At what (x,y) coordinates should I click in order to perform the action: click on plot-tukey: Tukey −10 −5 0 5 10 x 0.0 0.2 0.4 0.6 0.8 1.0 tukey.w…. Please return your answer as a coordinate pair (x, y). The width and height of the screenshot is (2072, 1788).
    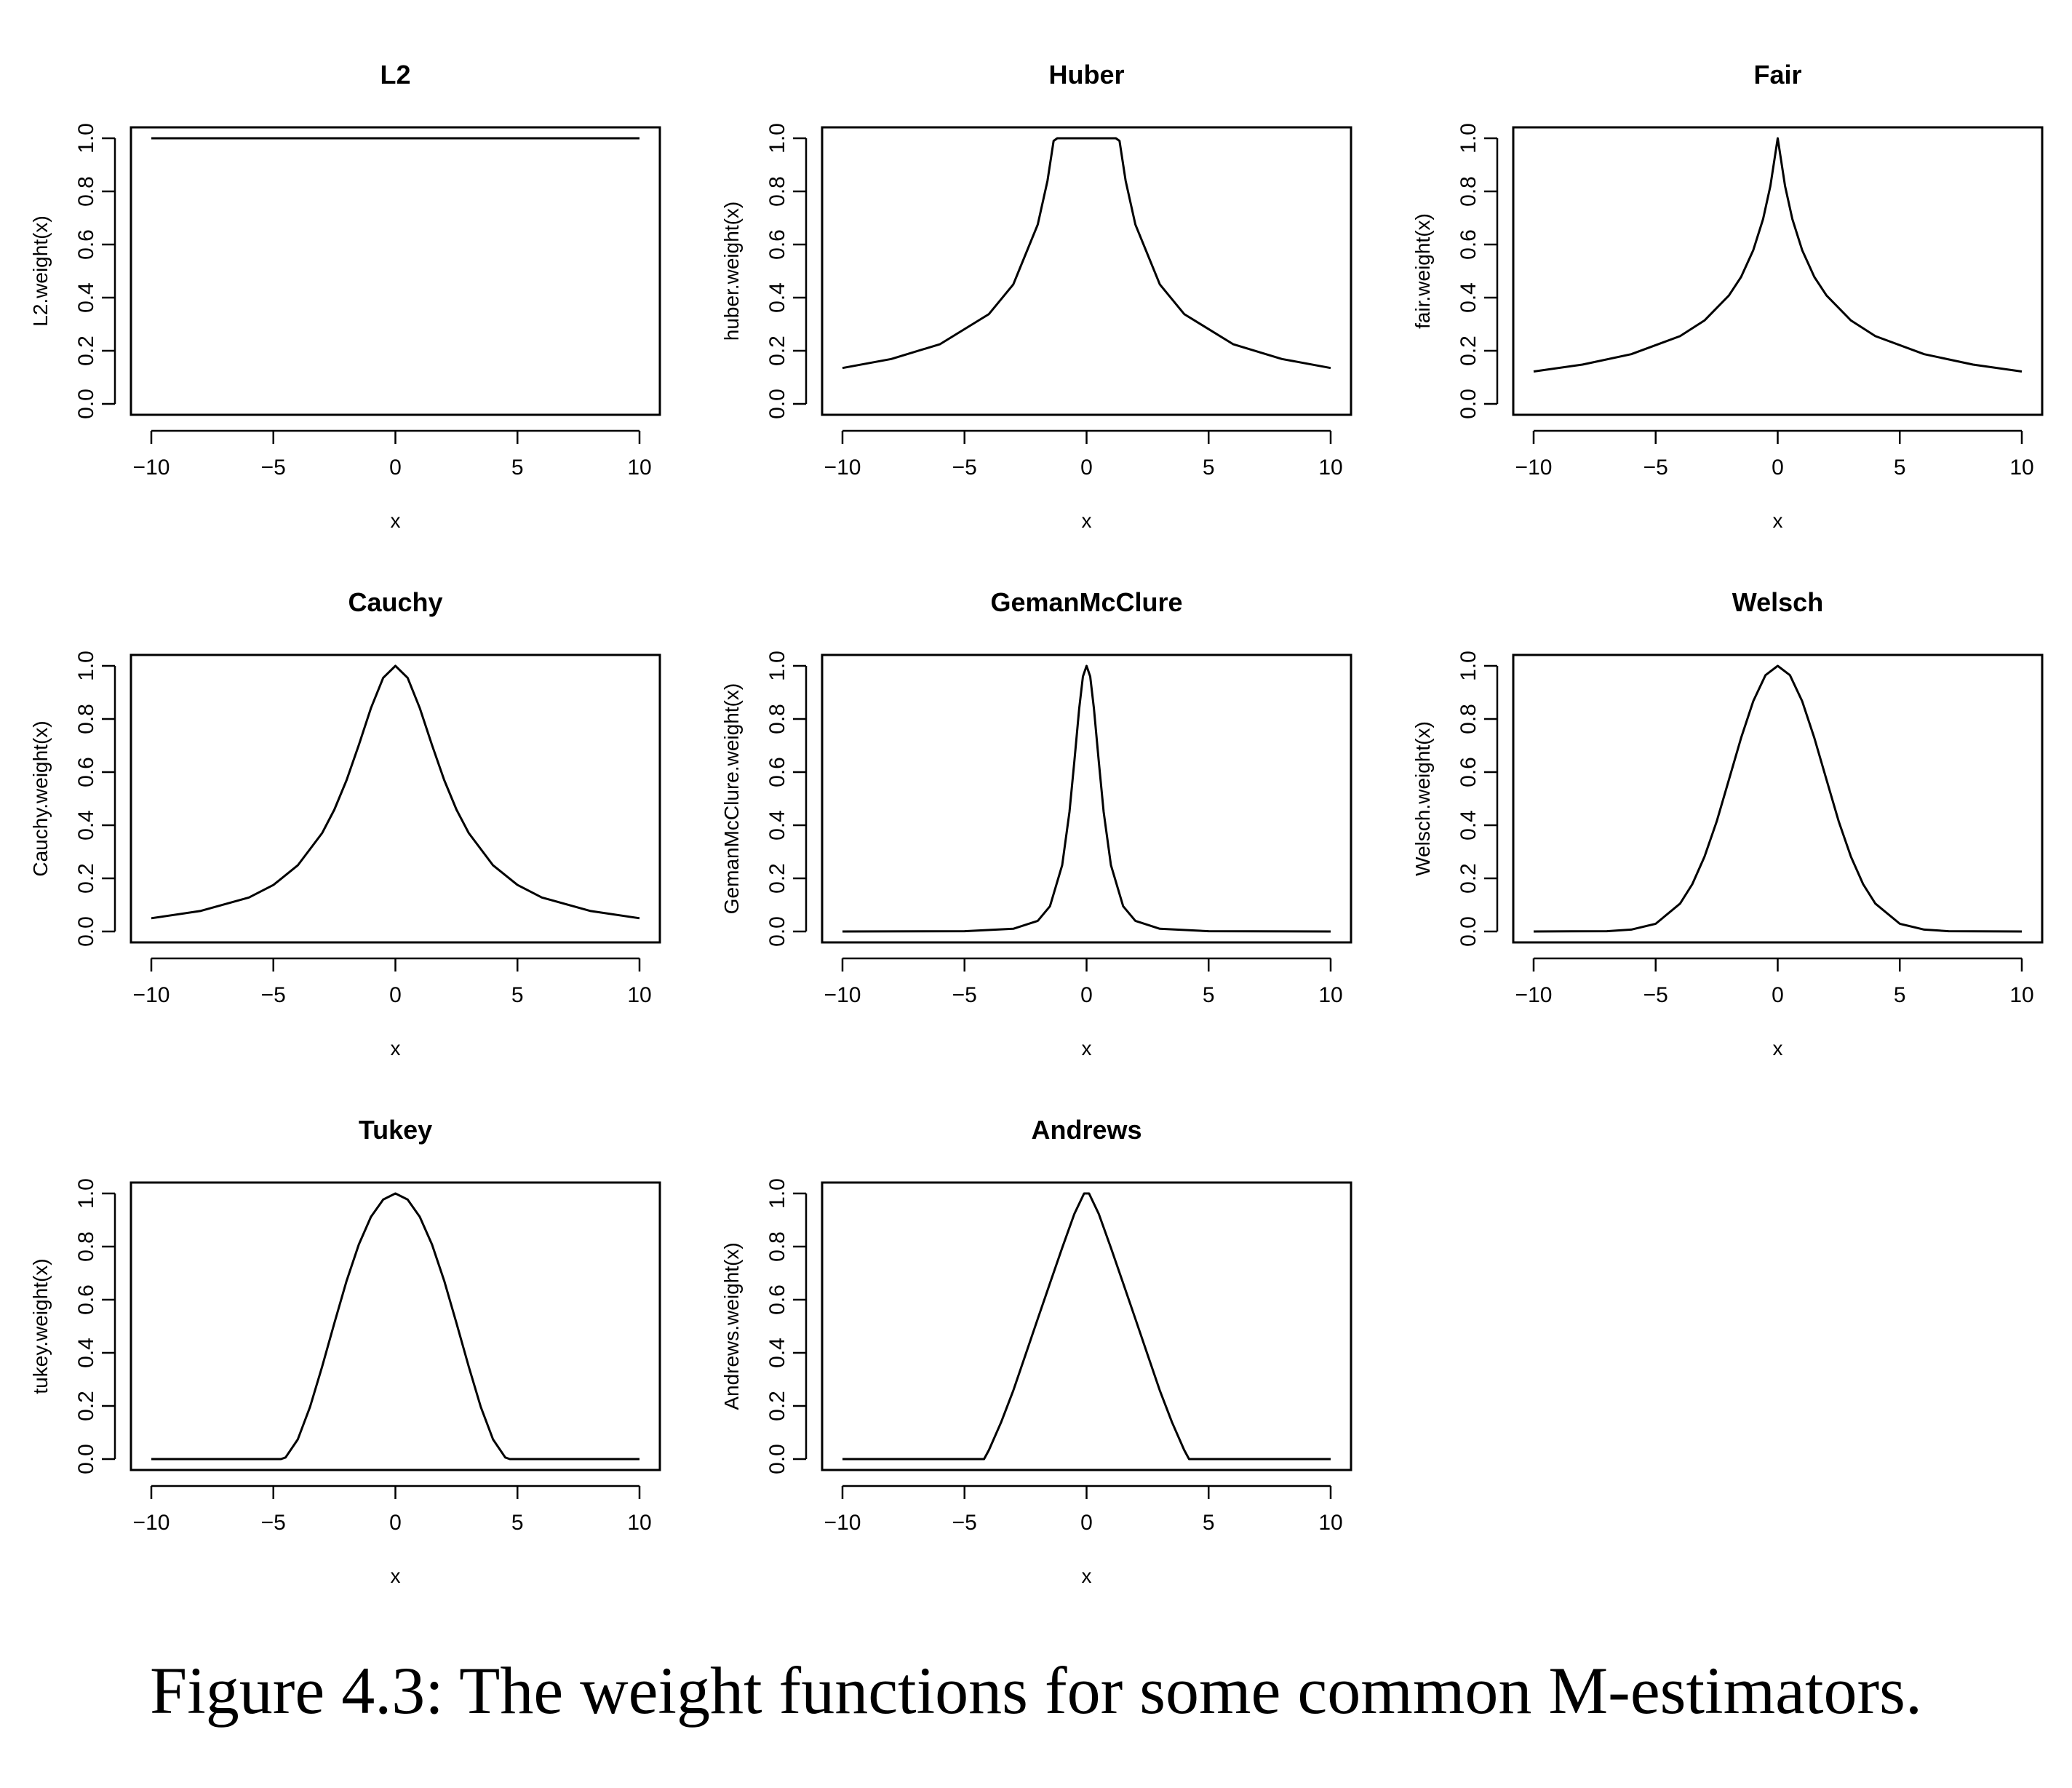
    Looking at the image, I should click on (345, 1351).